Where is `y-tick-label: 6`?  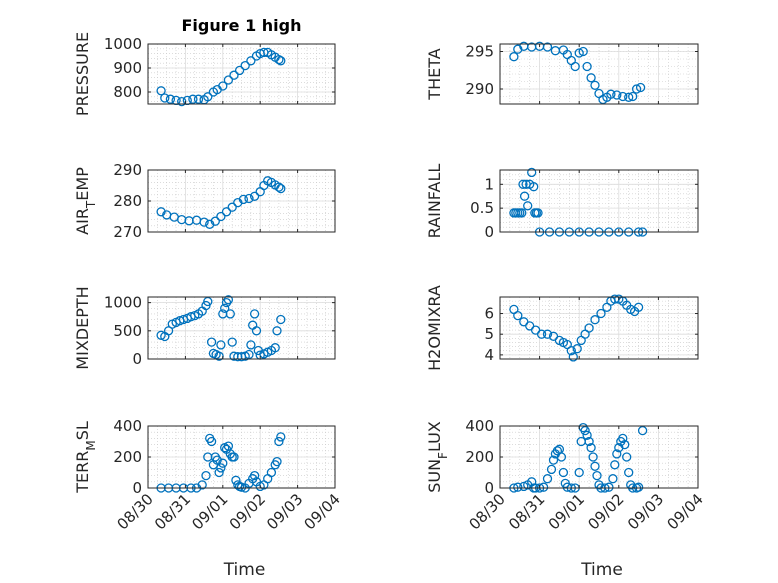
y-tick-label: 6 is located at coordinates (489, 314).